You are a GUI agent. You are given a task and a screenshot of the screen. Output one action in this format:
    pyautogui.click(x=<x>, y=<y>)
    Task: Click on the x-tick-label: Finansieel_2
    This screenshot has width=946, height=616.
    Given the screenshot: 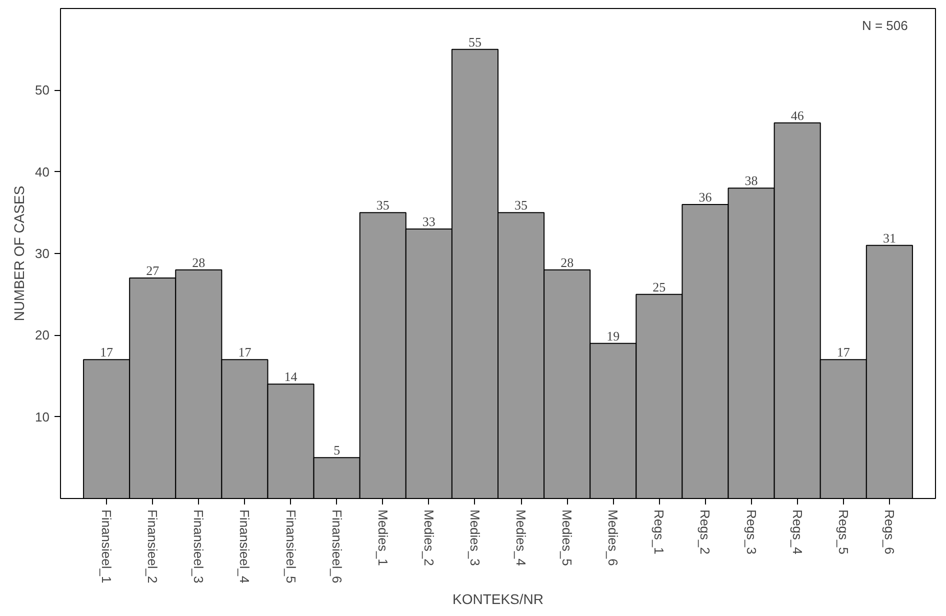 What is the action you would take?
    pyautogui.click(x=152, y=547)
    